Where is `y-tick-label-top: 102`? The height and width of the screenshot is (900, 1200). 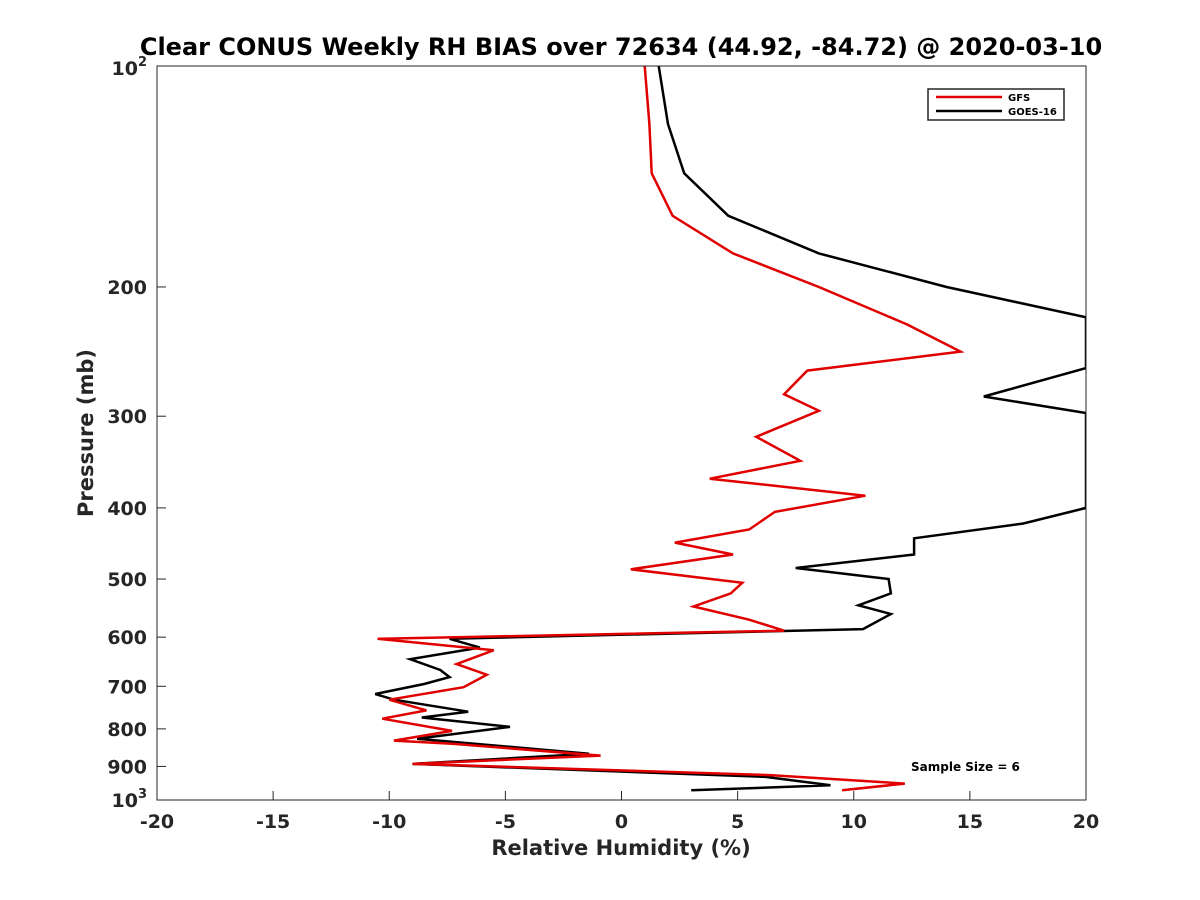
y-tick-label-top: 102 is located at coordinates (130, 67).